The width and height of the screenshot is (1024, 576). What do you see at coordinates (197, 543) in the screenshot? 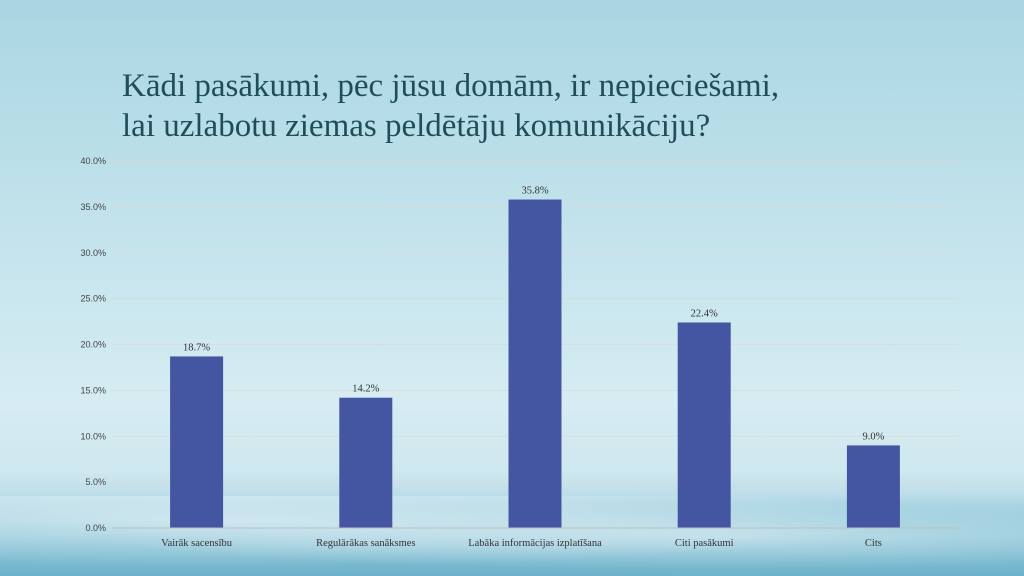
I see `category-label: Vairāk sacensību` at bounding box center [197, 543].